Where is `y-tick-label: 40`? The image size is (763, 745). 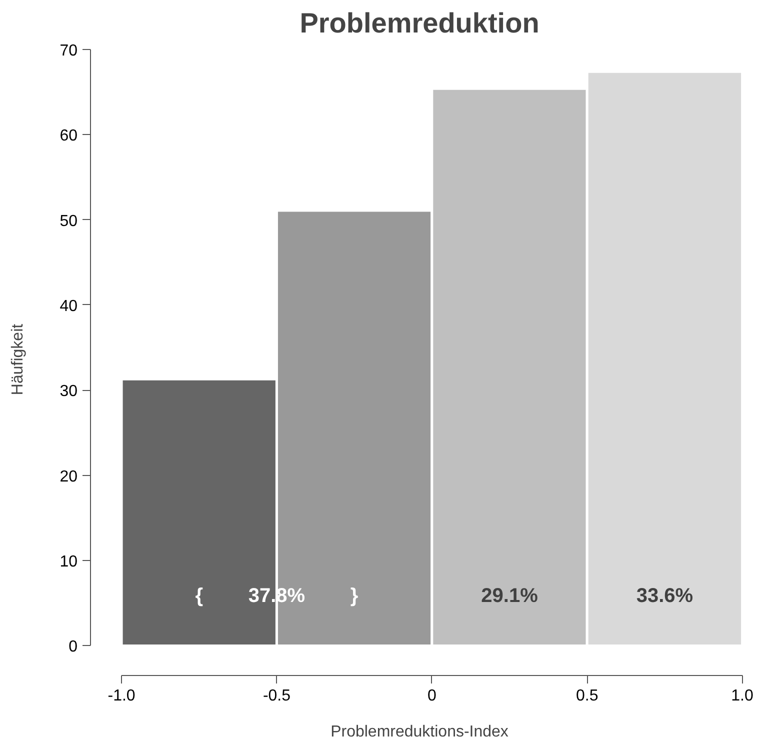 y-tick-label: 40 is located at coordinates (69, 306).